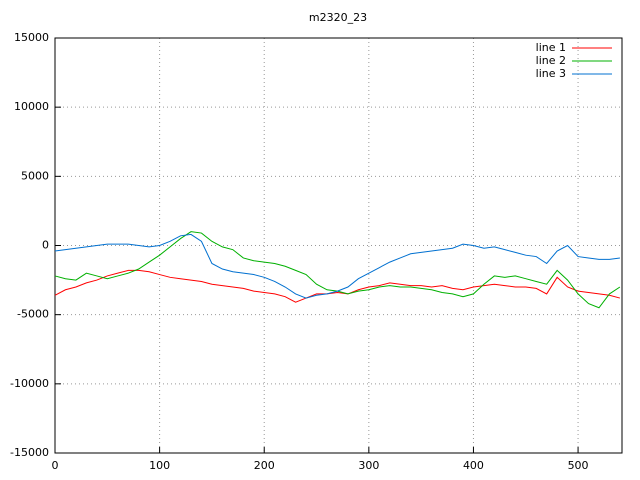 The image size is (640, 480). I want to click on x-tick-label: 300, so click(368, 465).